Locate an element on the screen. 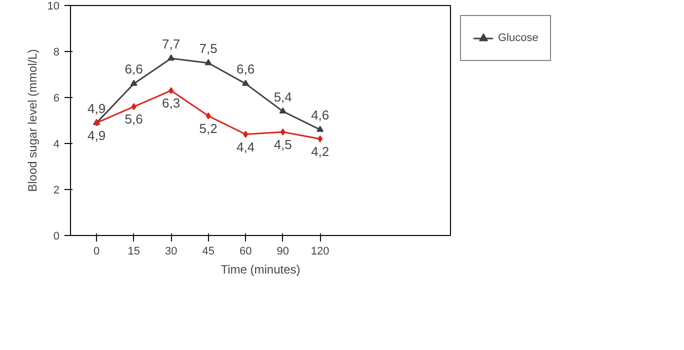 This screenshot has width=684, height=350. y-tick-label: 0 is located at coordinates (56, 236).